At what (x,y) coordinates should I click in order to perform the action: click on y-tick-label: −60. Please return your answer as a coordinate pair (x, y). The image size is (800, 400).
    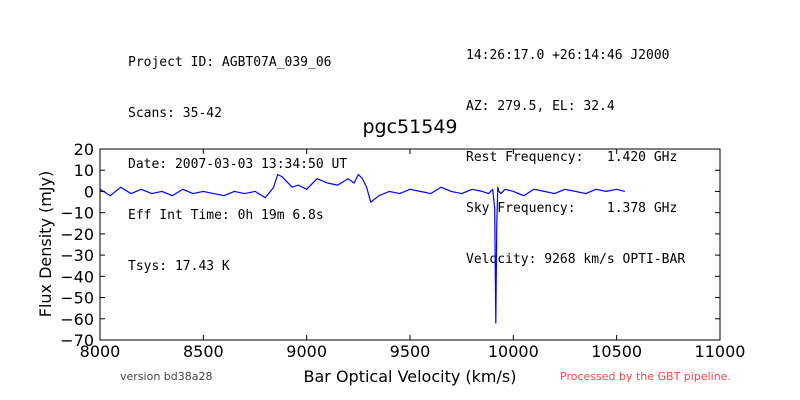
    Looking at the image, I should click on (77, 319).